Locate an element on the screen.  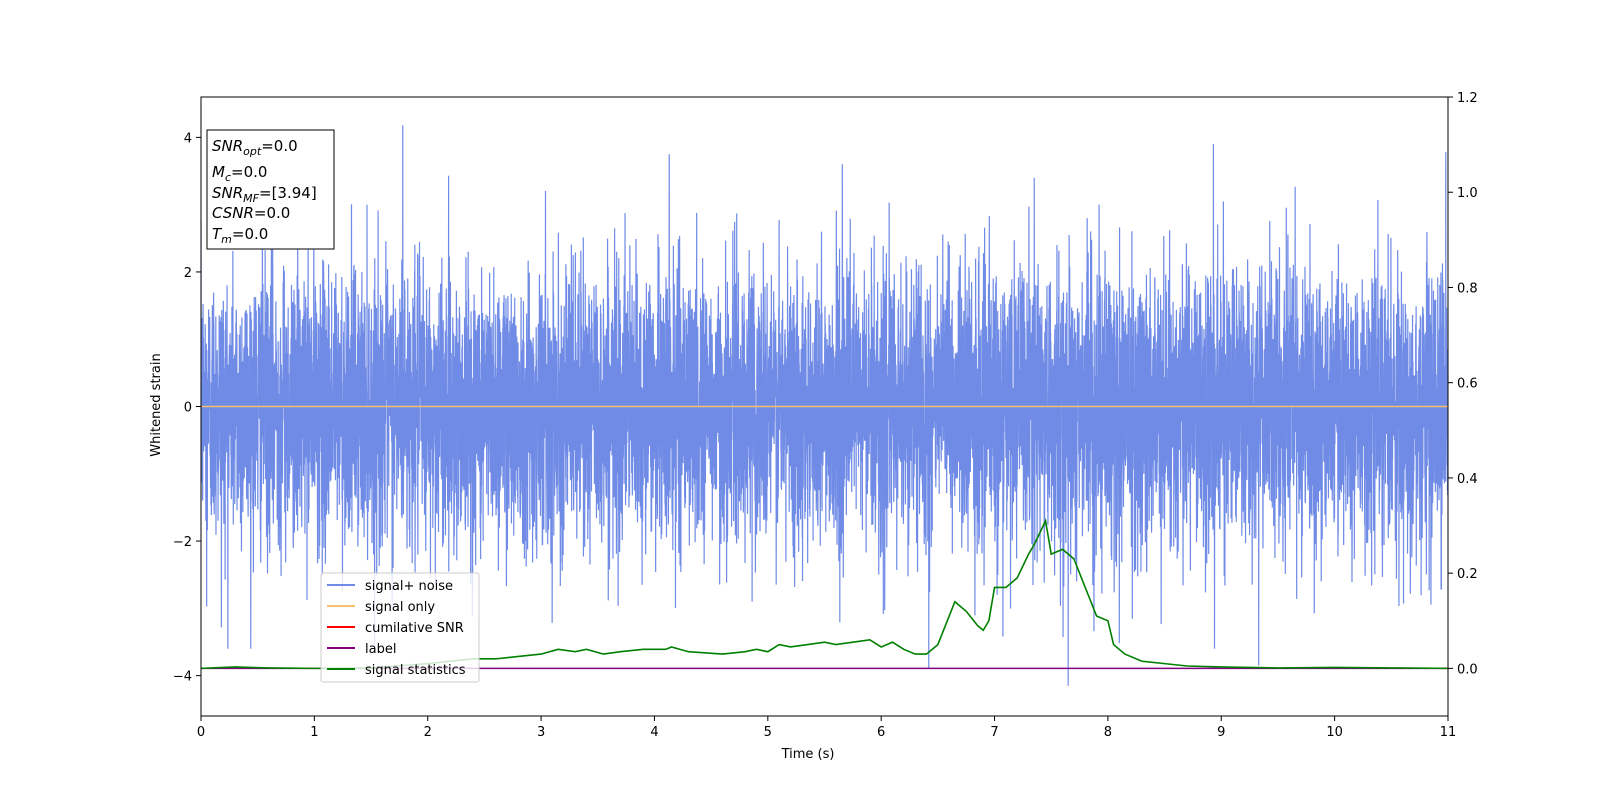
x-tick-label: 4 is located at coordinates (654, 732).